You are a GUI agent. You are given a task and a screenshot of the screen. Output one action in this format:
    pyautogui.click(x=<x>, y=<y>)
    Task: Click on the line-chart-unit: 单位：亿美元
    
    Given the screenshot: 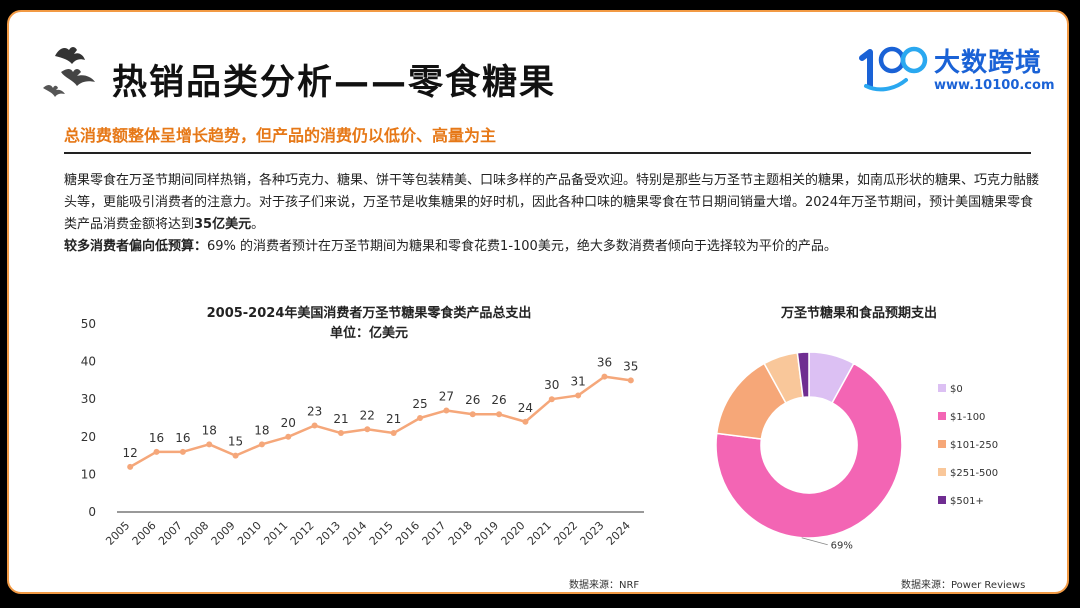 What is the action you would take?
    pyautogui.click(x=369, y=333)
    